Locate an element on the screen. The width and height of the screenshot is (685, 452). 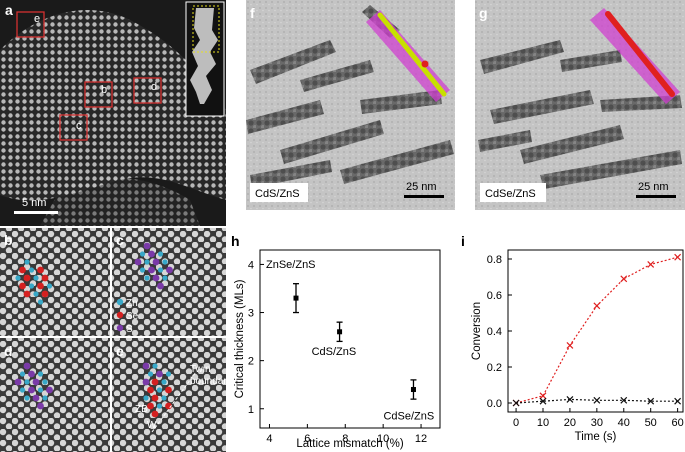
panel-a-label: a is located at coordinates (9, 10).